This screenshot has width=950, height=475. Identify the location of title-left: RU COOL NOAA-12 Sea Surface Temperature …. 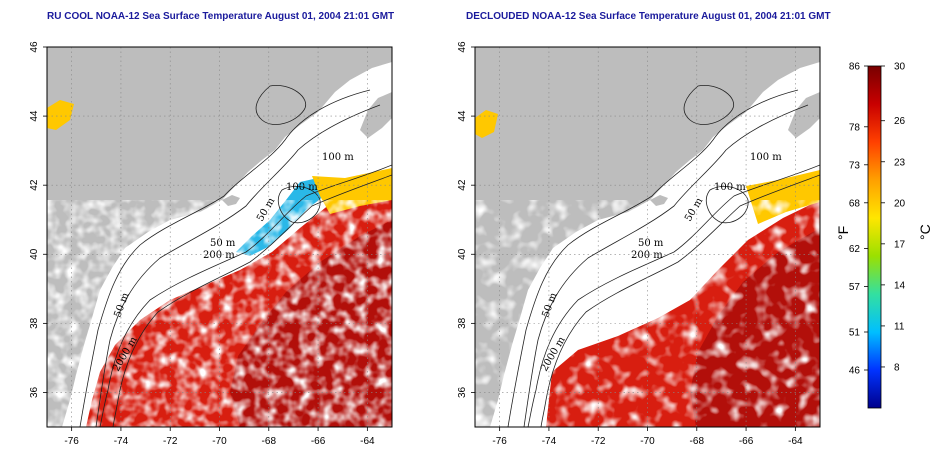
(221, 16).